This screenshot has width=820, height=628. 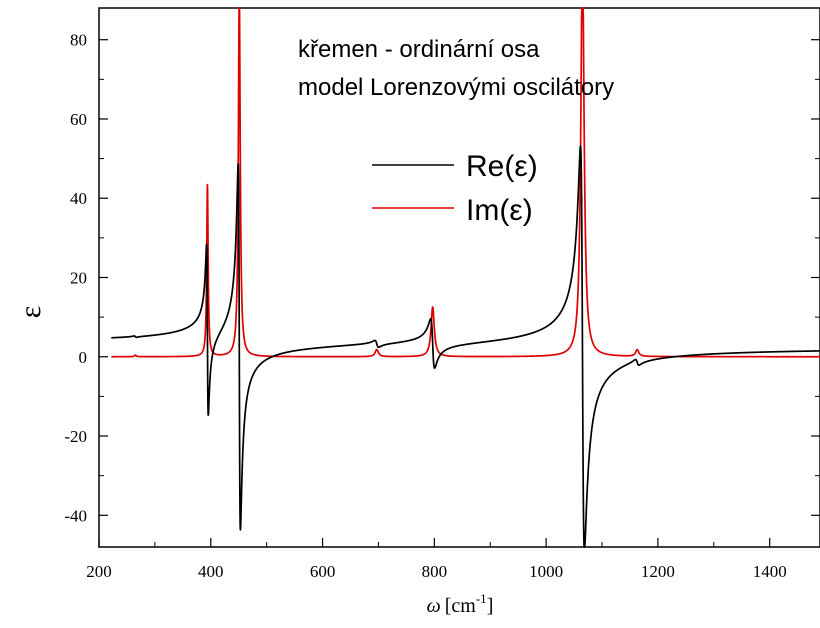 I want to click on y-tick-label-60: 60, so click(x=78, y=119).